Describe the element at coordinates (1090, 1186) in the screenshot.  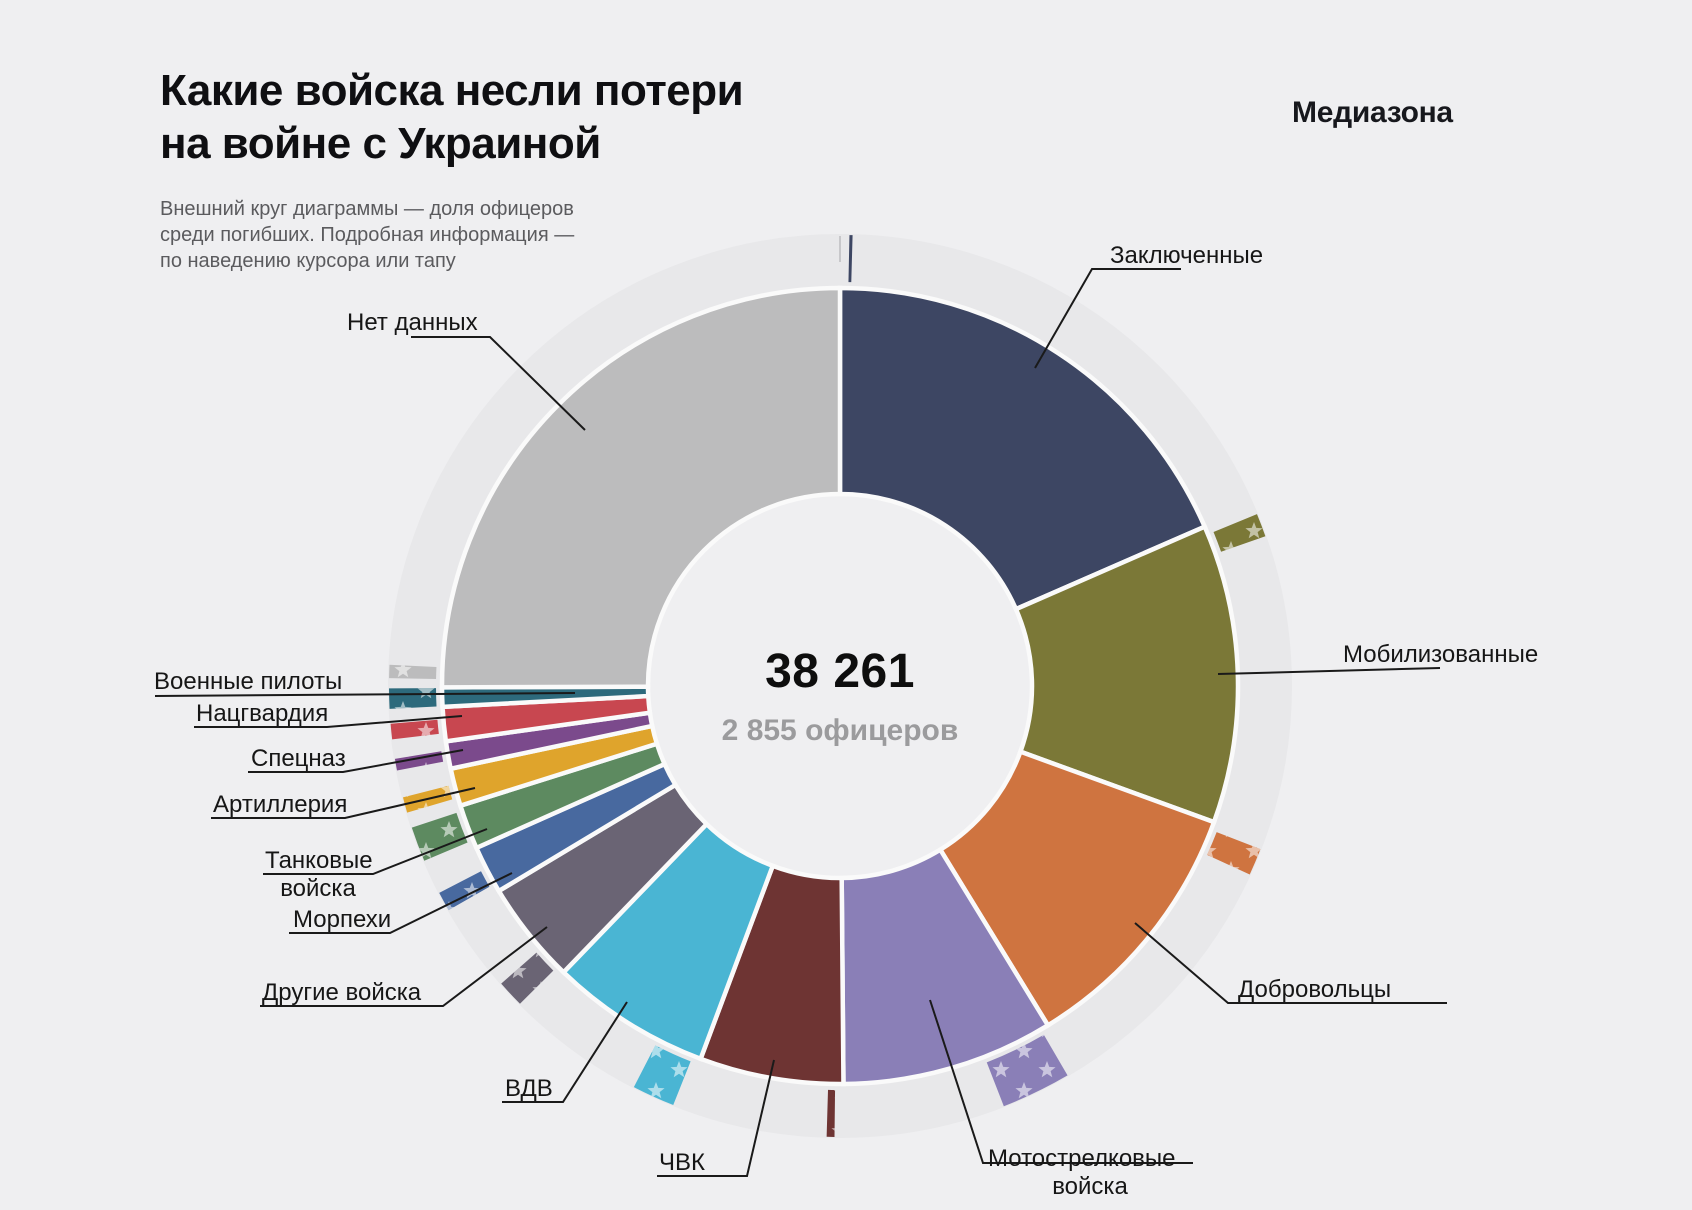
I see `segment-label-3-line2: войска` at that location.